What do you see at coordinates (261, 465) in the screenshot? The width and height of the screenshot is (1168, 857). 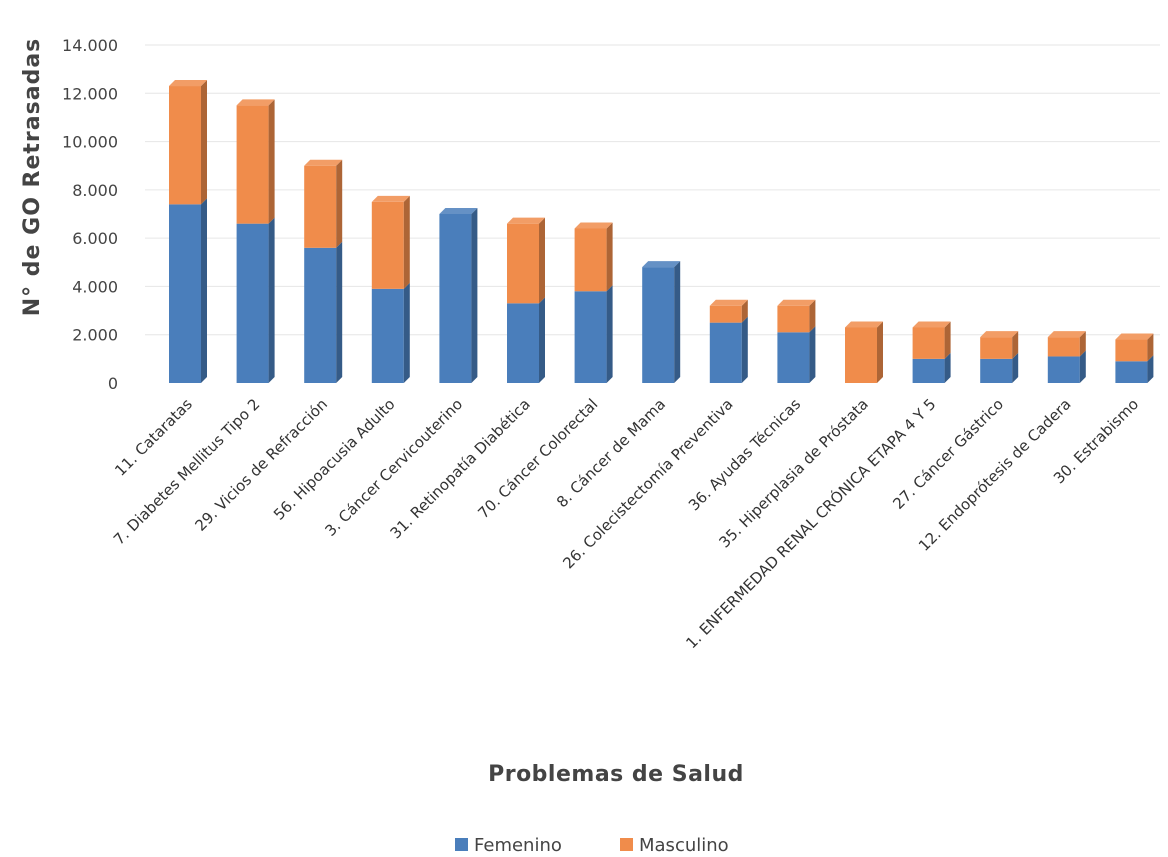 I see `x-tick-label: 29. Vicios de Refracción` at bounding box center [261, 465].